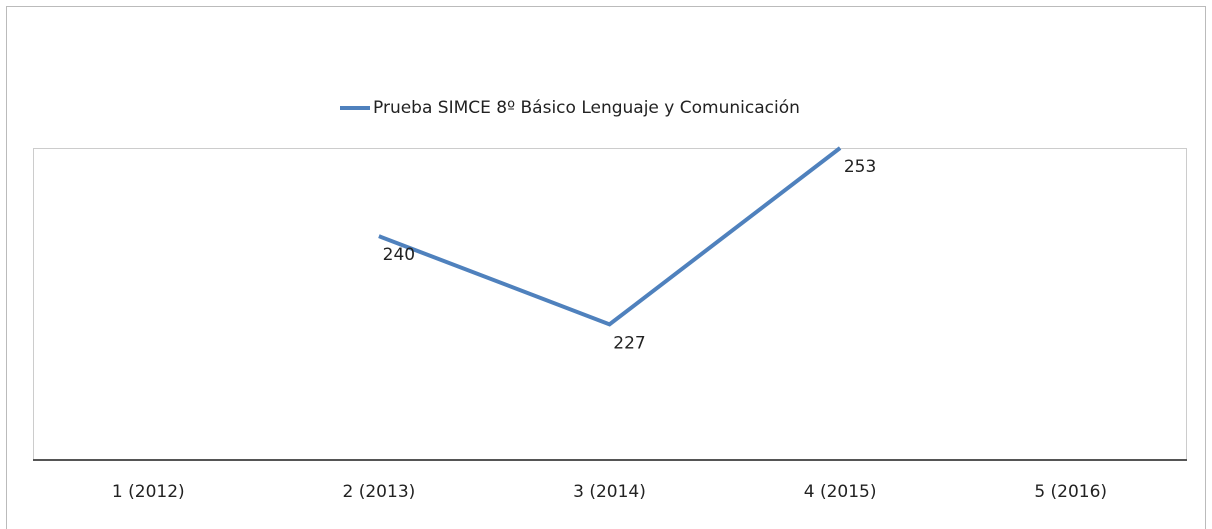 Image resolution: width=1212 pixels, height=529 pixels. Describe the element at coordinates (148, 492) in the screenshot. I see `x-tick-label: 1 (2012)` at that location.